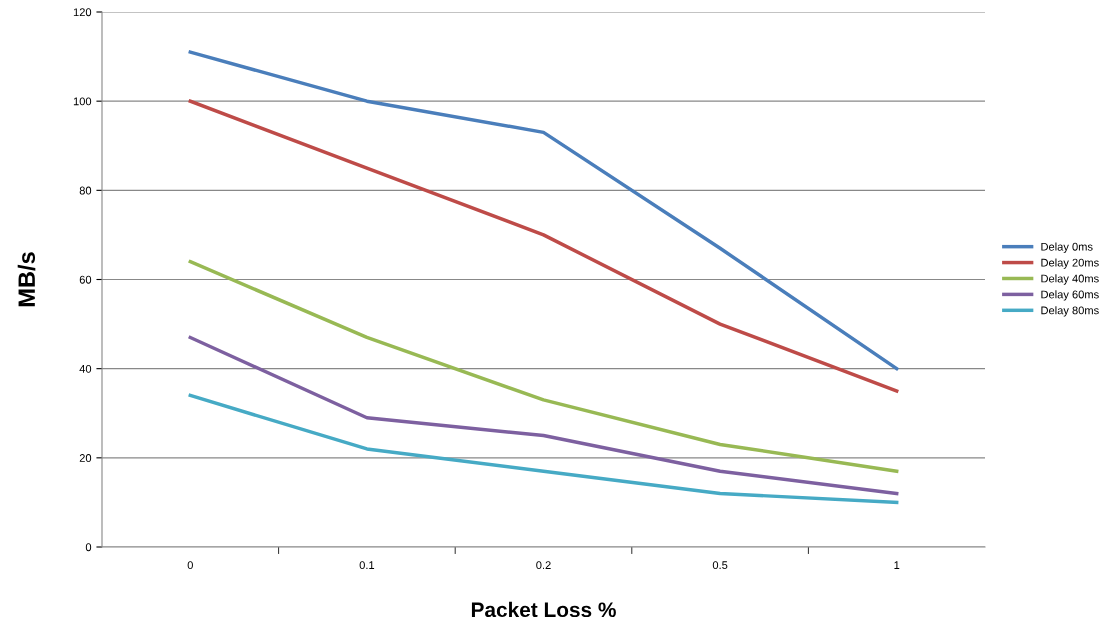 This screenshot has height=628, width=1103. What do you see at coordinates (85, 458) in the screenshot?
I see `y-tick-label: 20` at bounding box center [85, 458].